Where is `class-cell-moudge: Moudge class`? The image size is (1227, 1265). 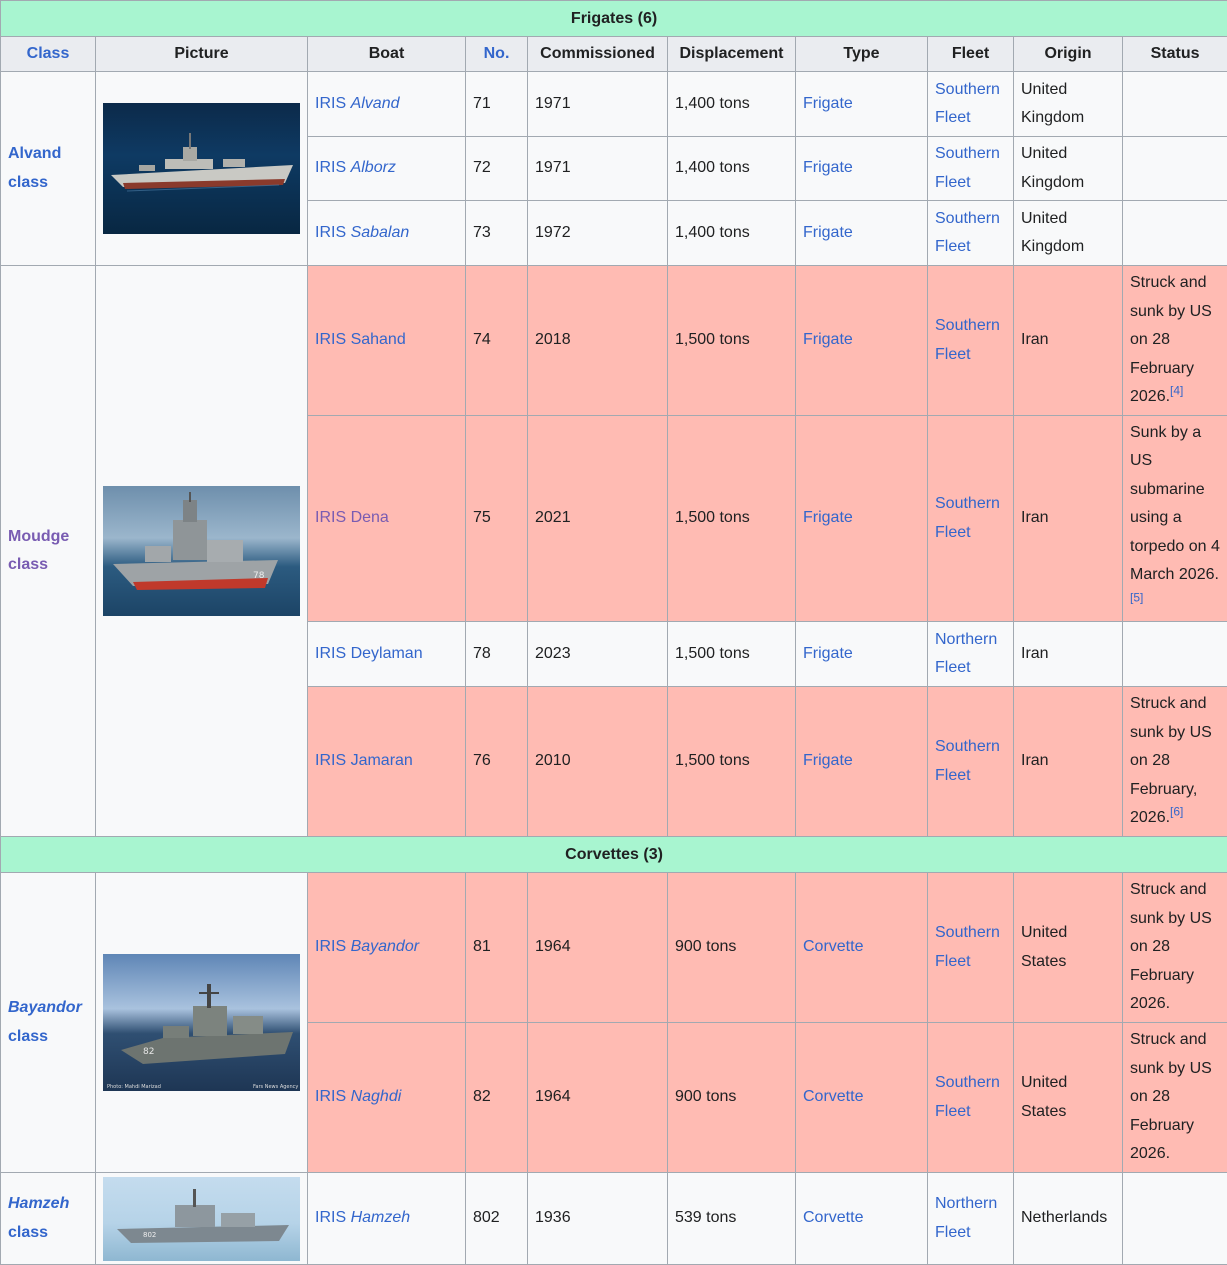 class-cell-moudge: Moudge class is located at coordinates (48, 551).